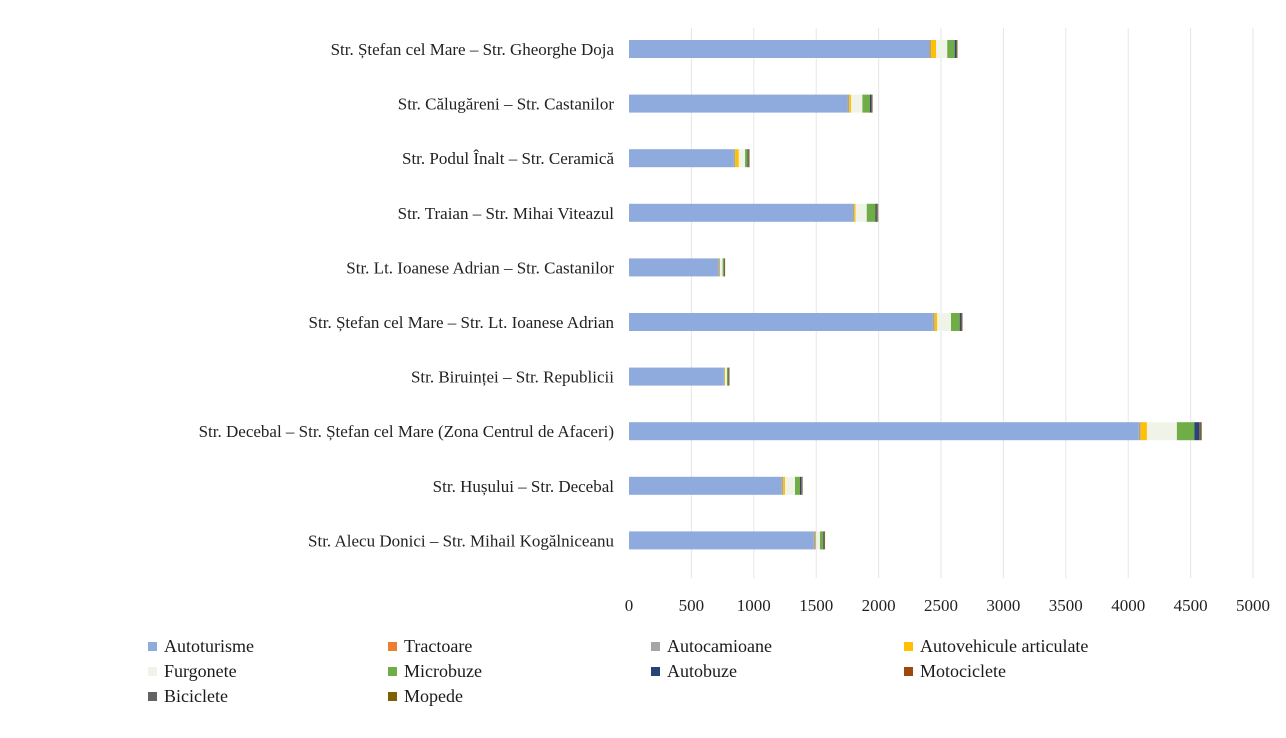 The image size is (1286, 738). What do you see at coordinates (506, 104) in the screenshot?
I see `category-label: Str. Călugăreni – Str. Castanilor` at bounding box center [506, 104].